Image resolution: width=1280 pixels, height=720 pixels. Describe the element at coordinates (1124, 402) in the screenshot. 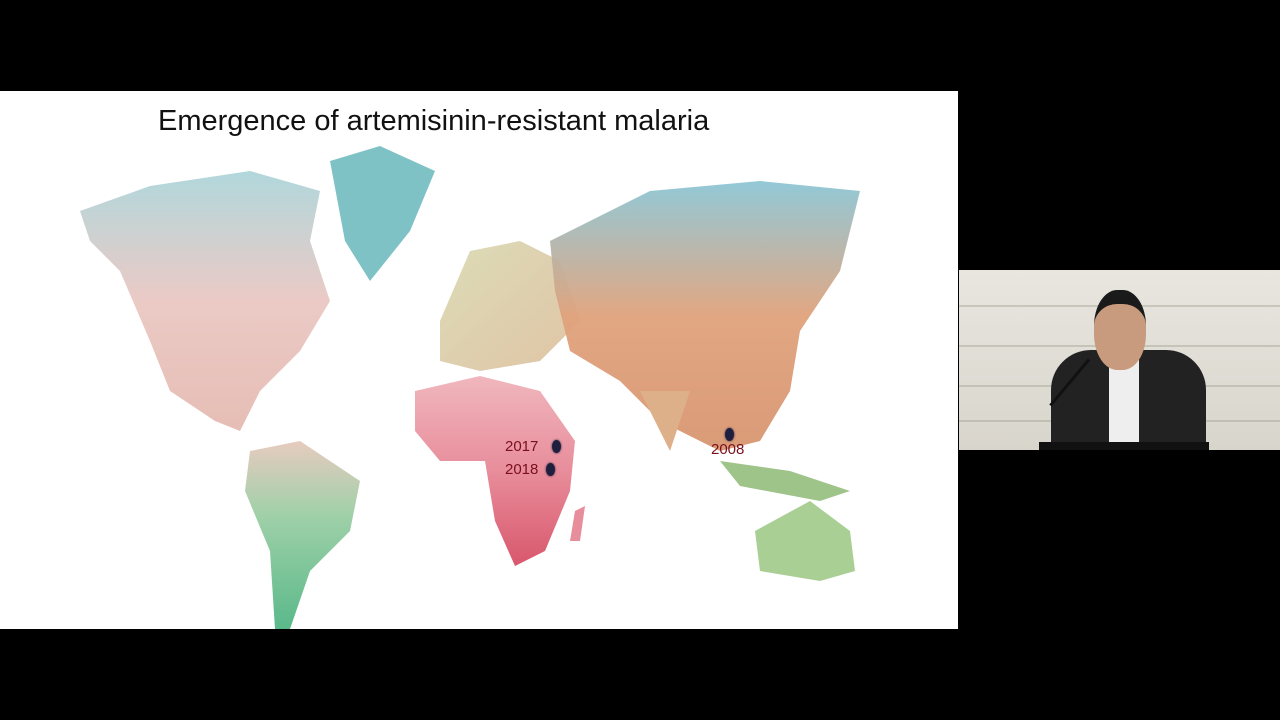

I see `speaker-shirt` at that location.